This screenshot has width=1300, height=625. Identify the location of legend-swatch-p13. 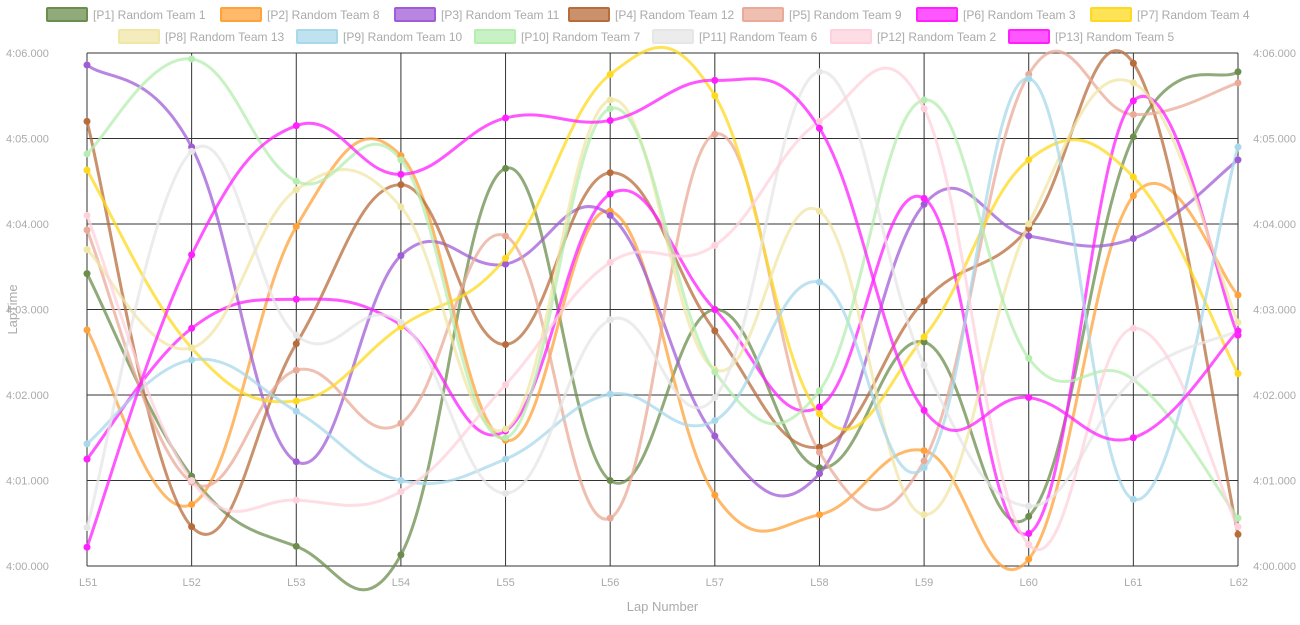
(1029, 36).